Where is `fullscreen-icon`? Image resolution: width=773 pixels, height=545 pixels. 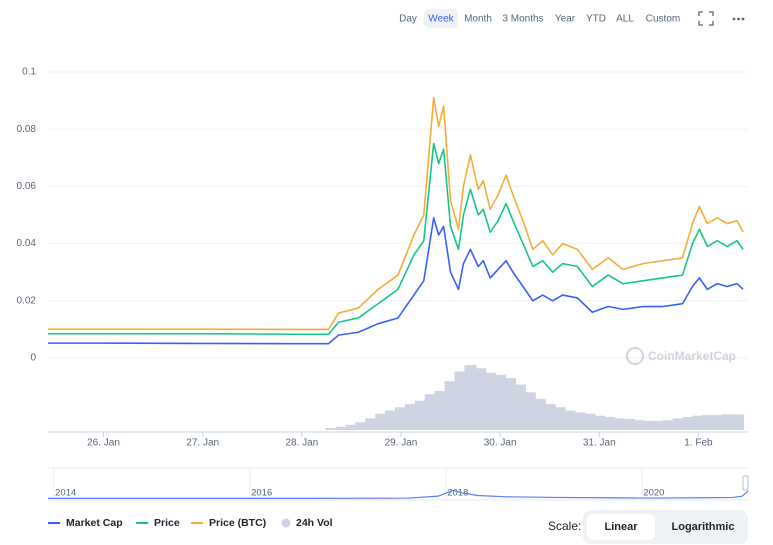
fullscreen-icon is located at coordinates (706, 18).